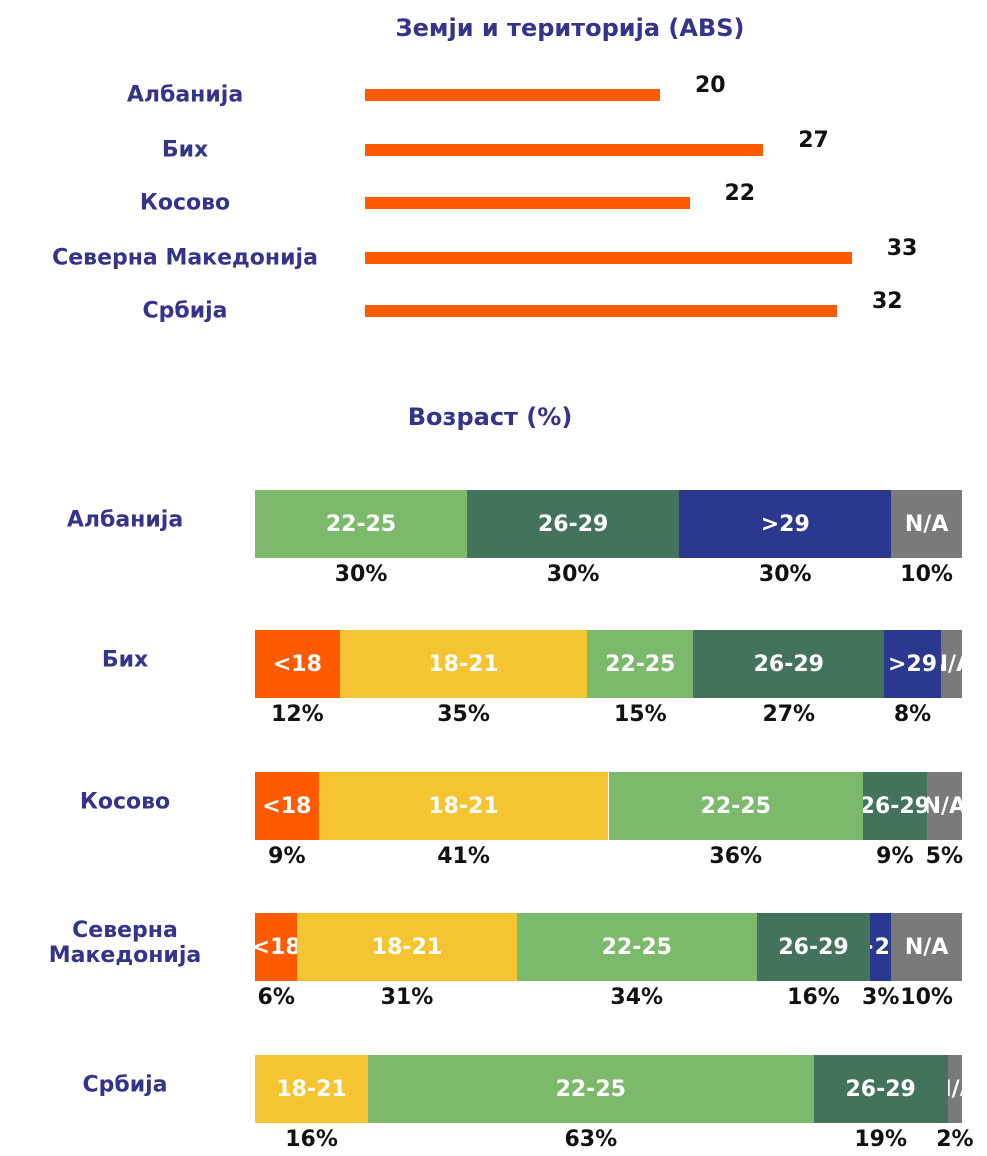  Describe the element at coordinates (881, 1139) in the screenshot. I see `value-label: 19%` at that location.